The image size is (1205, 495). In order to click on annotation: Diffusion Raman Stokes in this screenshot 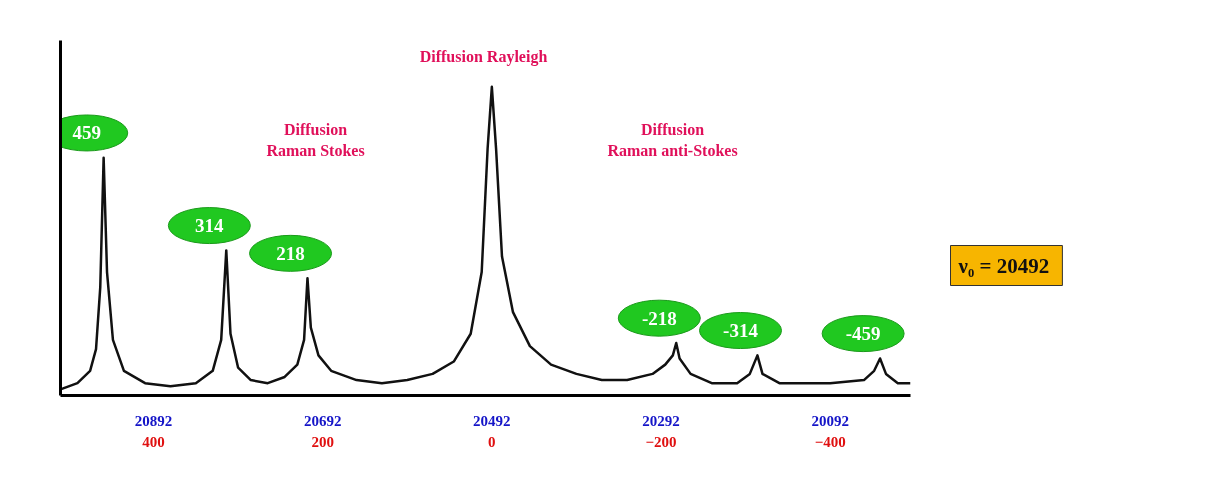, I will do `click(315, 140)`.